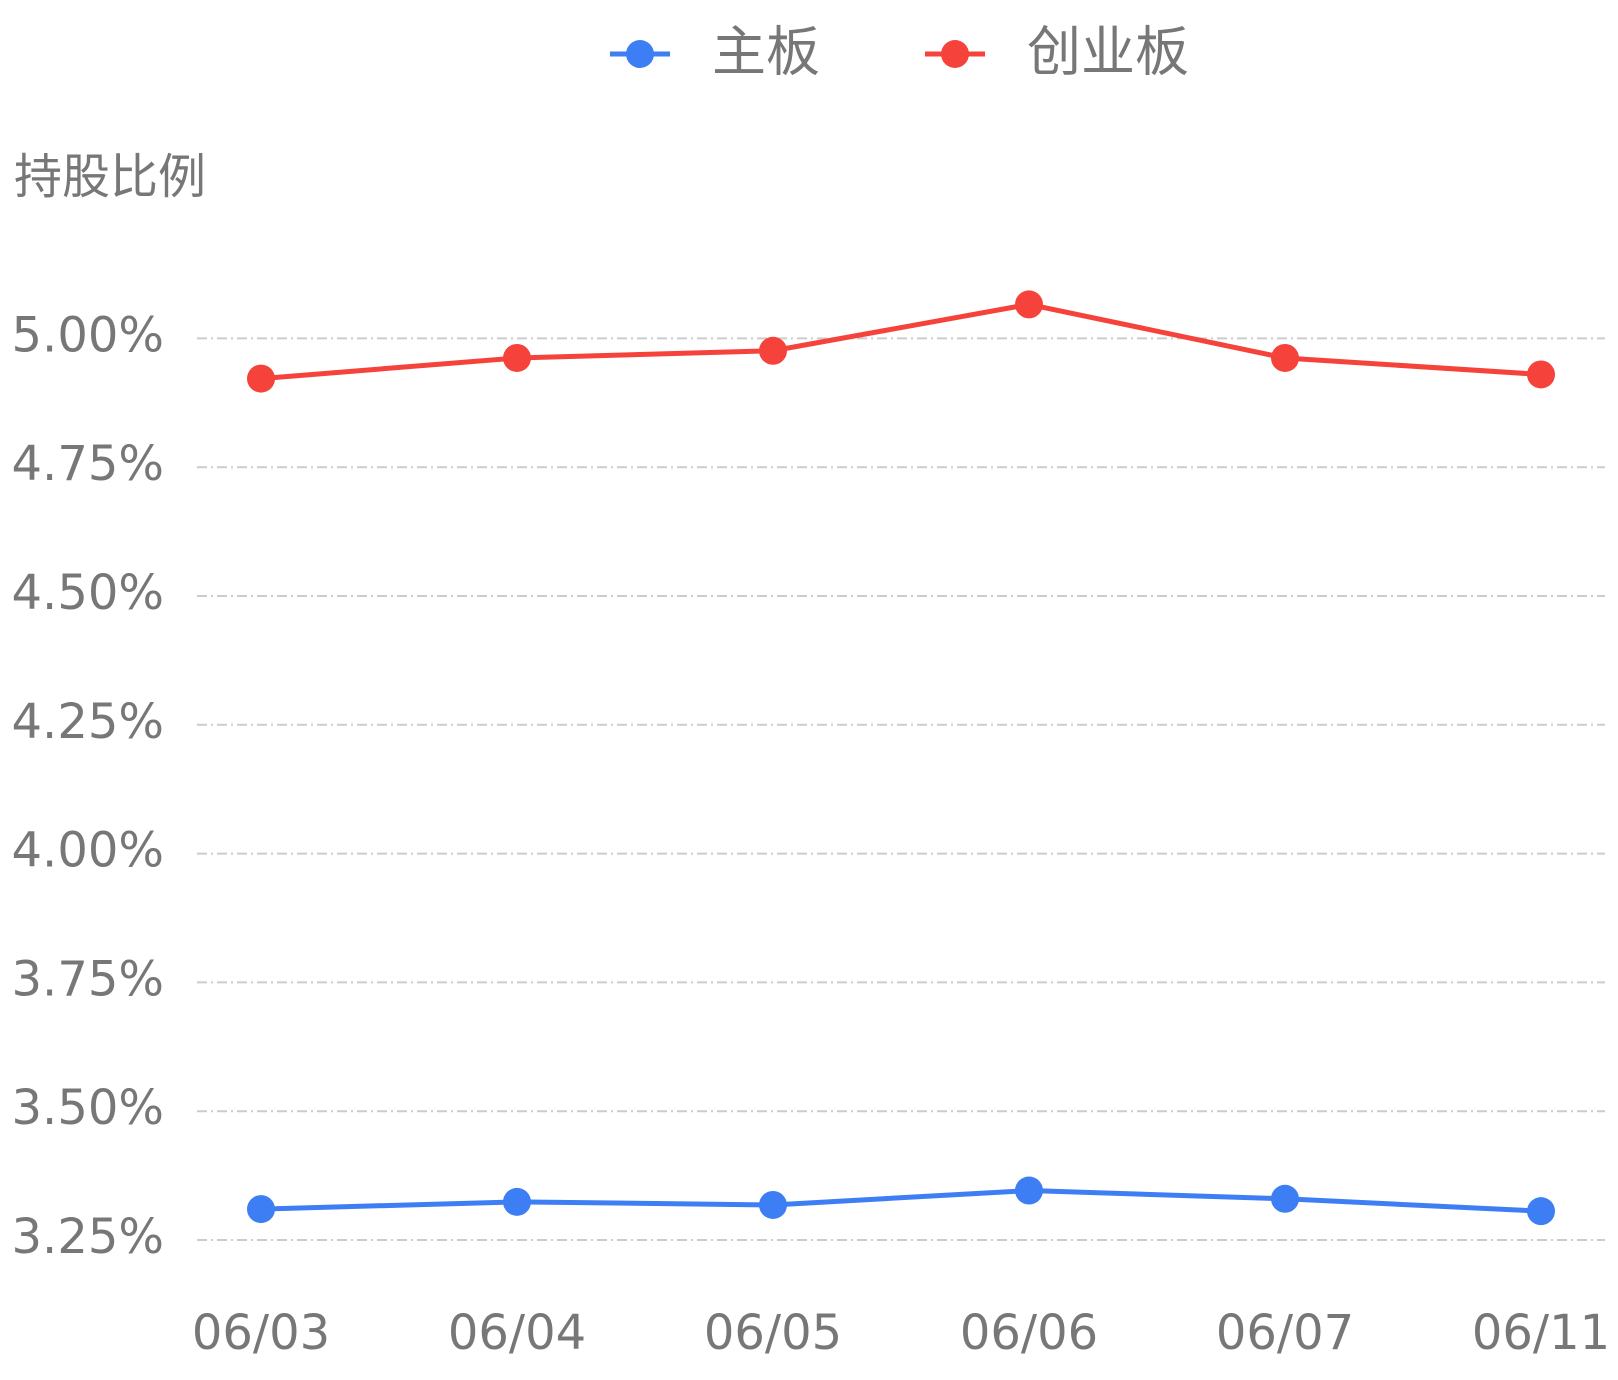 The width and height of the screenshot is (1618, 1380). Describe the element at coordinates (88, 464) in the screenshot. I see `y-tick-label: 4.75%` at that location.